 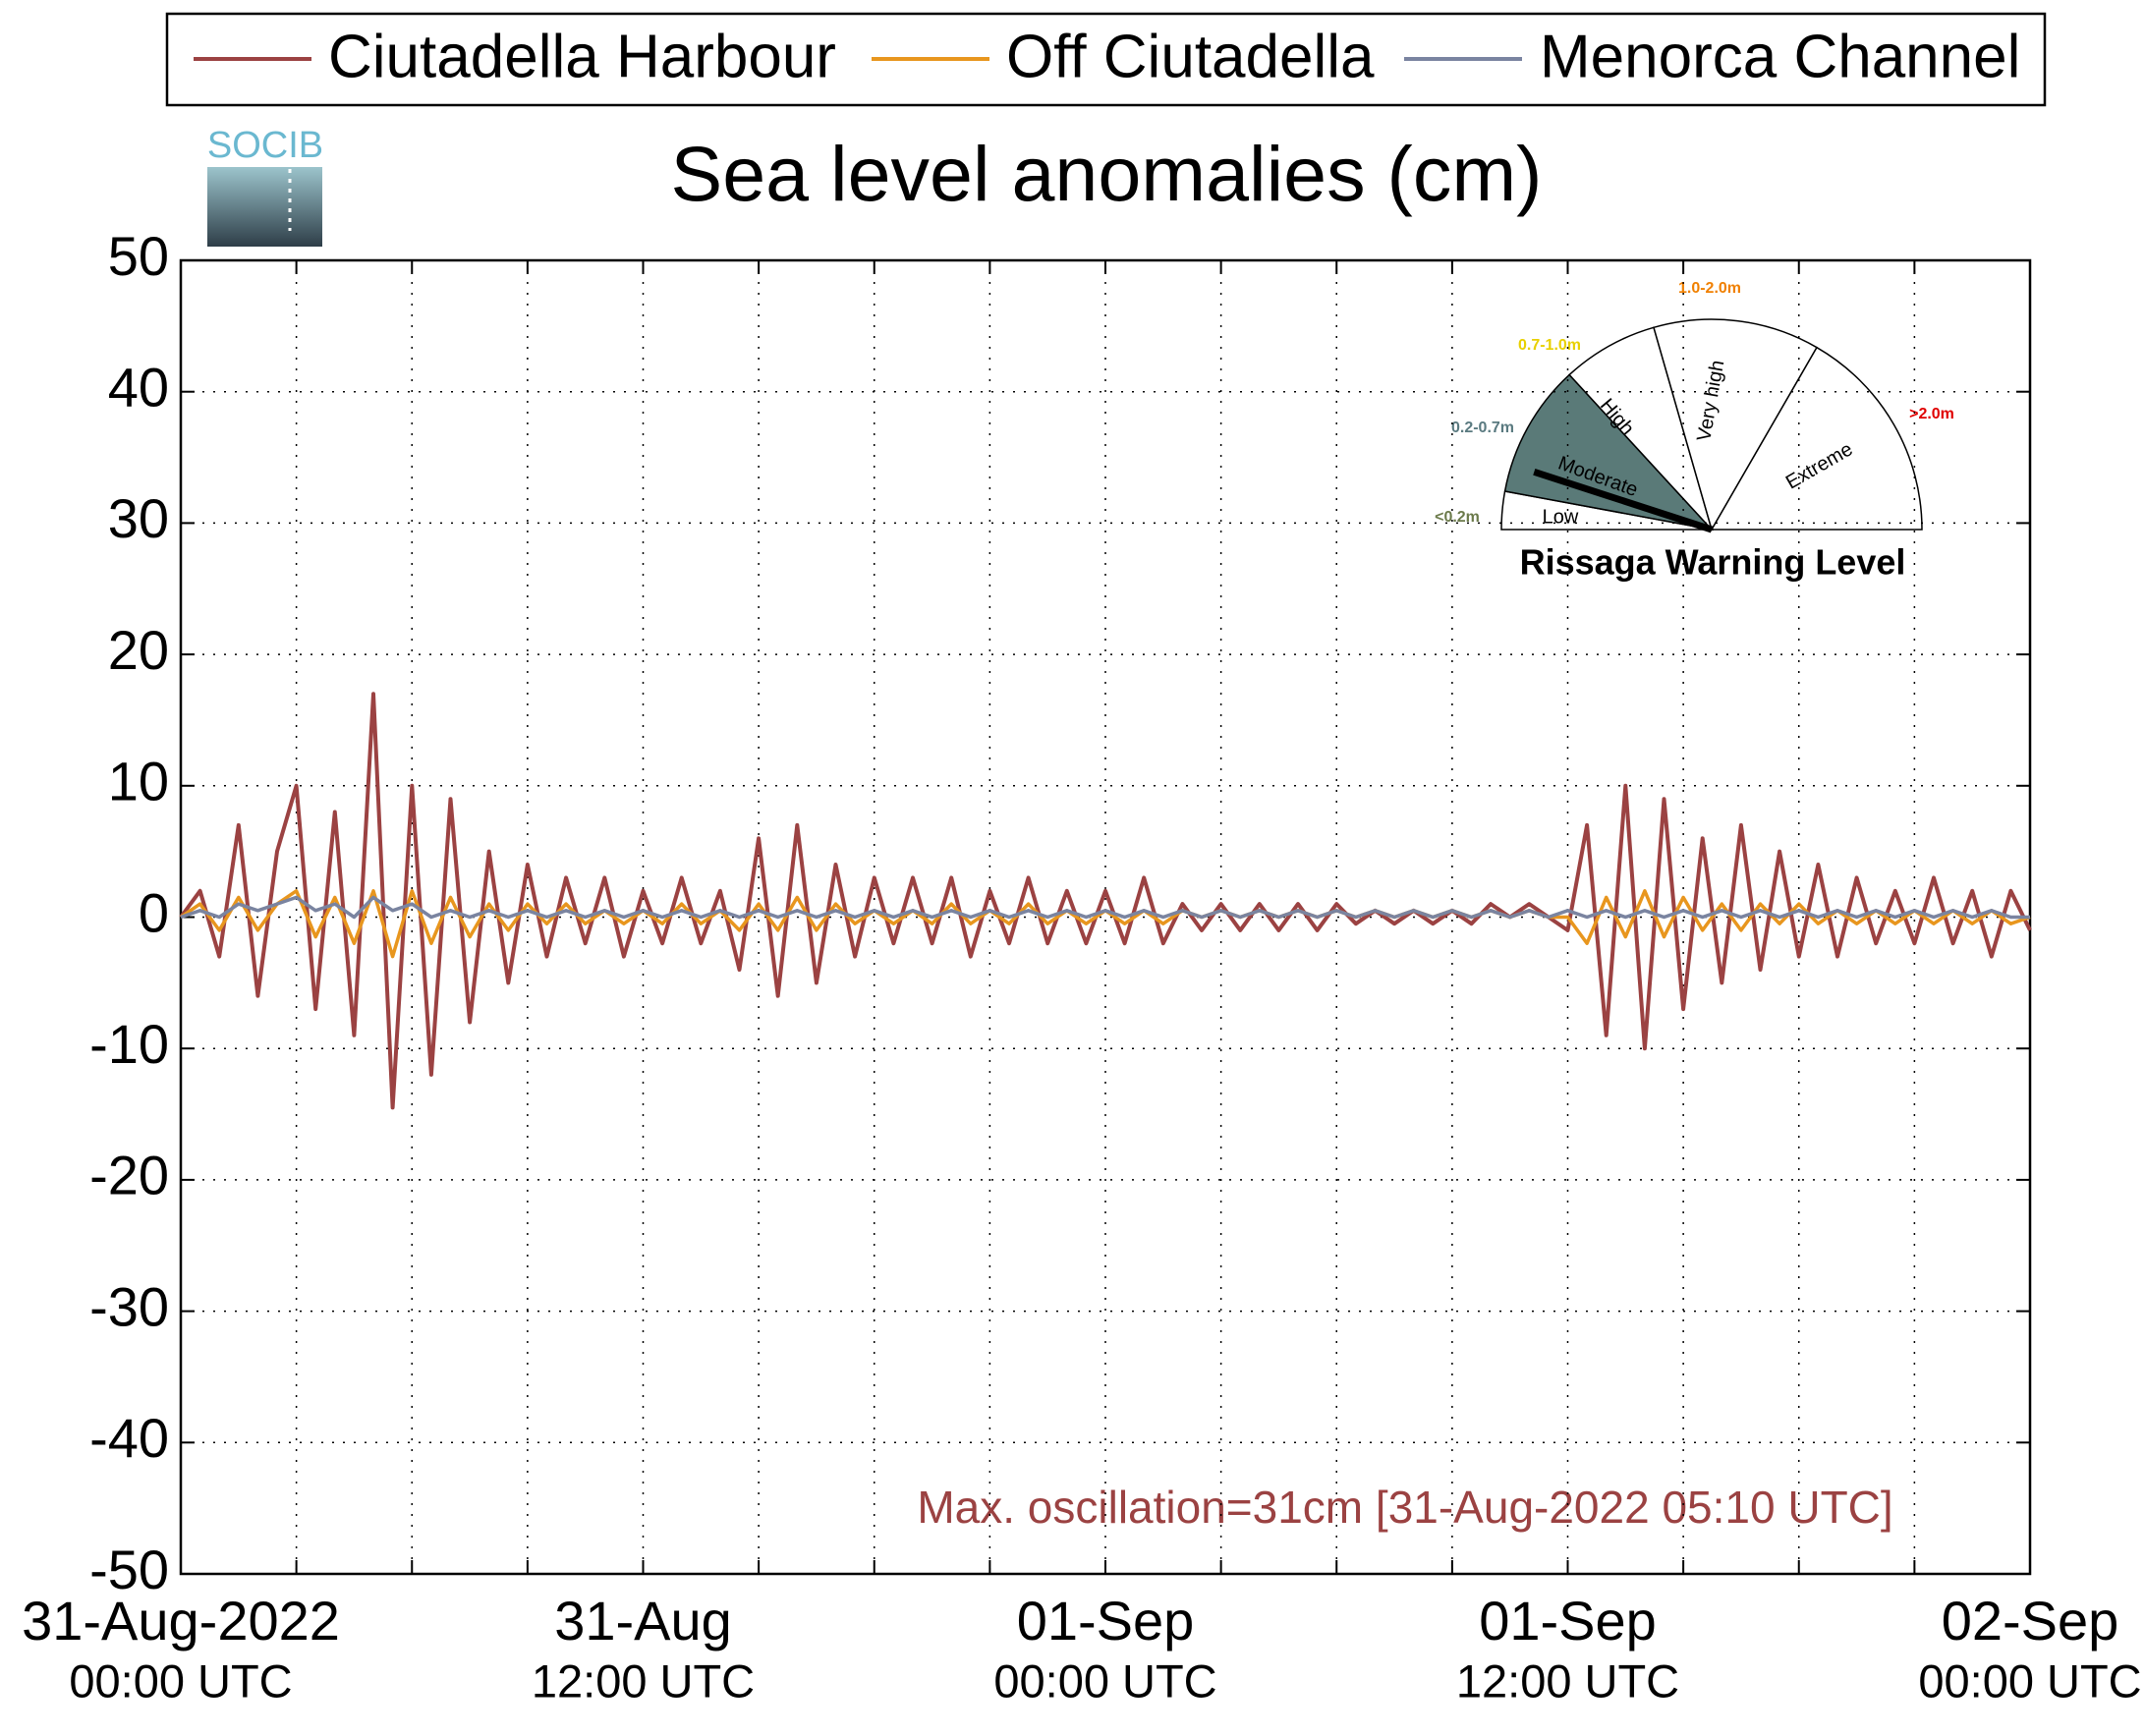 I want to click on gauge-range: 0.2-0.7m, so click(x=1482, y=428).